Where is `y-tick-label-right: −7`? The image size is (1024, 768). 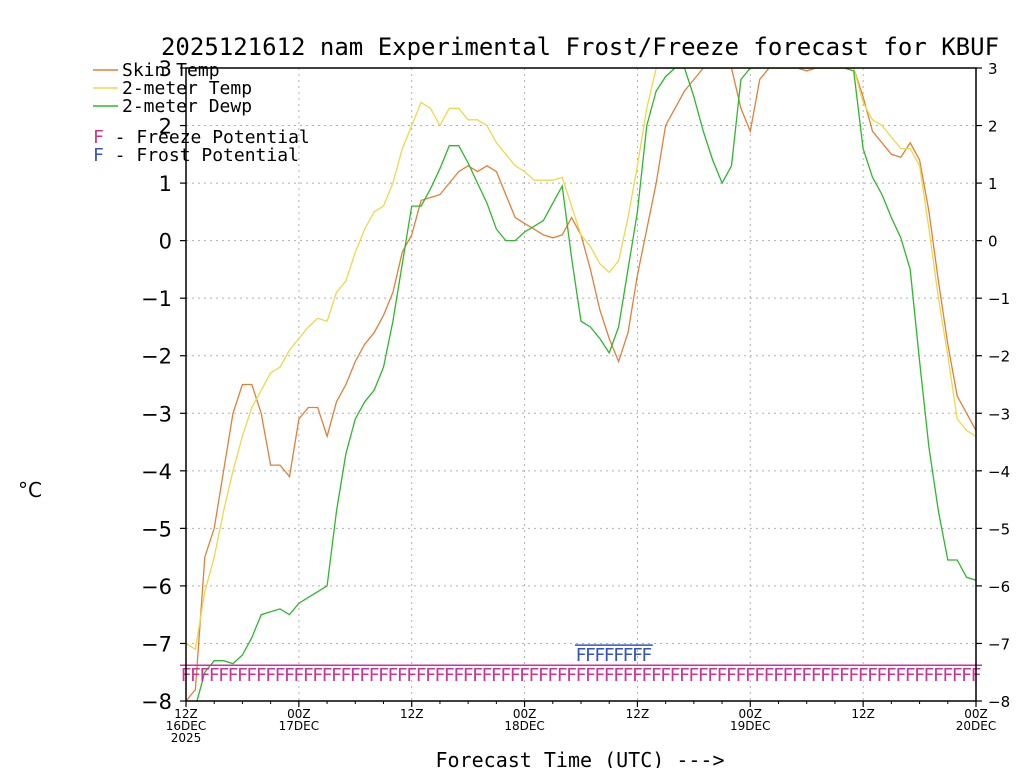 y-tick-label-right: −7 is located at coordinates (999, 644).